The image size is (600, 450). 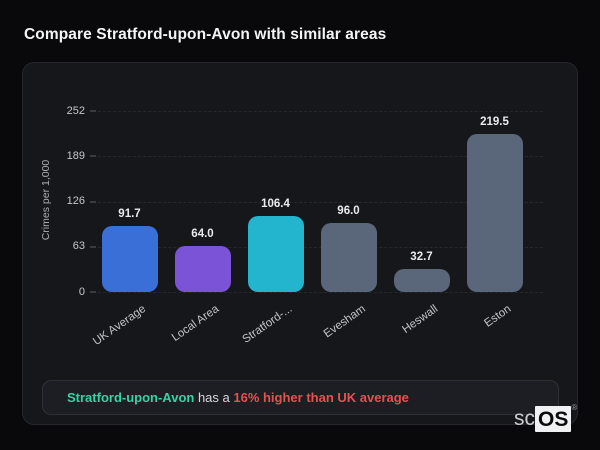 I want to click on logo-badge: OS, so click(x=553, y=419).